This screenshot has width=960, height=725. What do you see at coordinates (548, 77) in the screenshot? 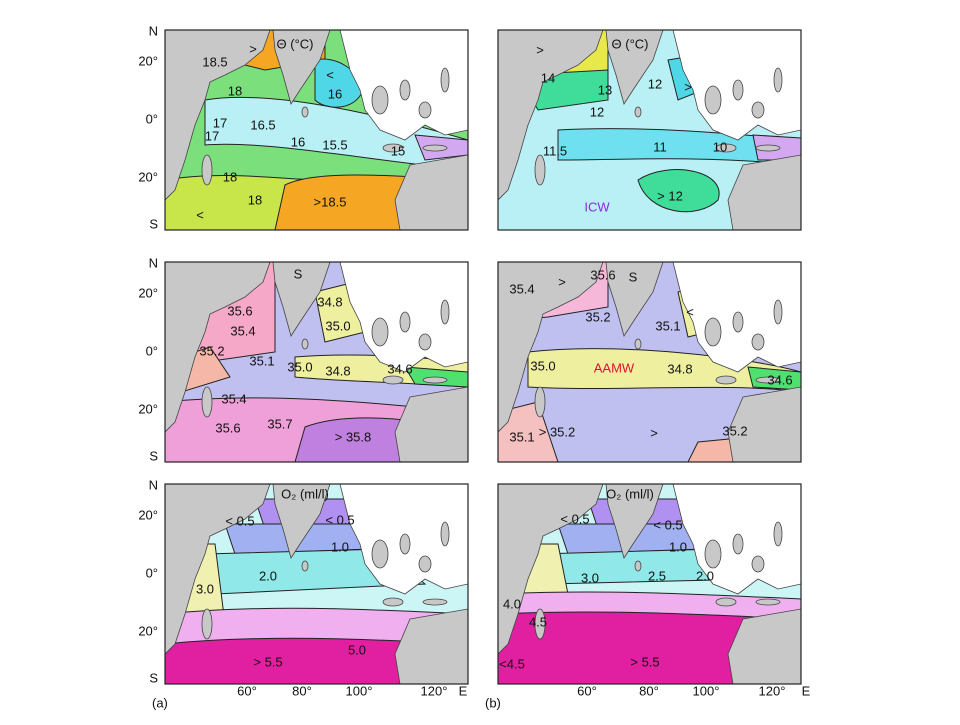
I see `contour-label: 14` at bounding box center [548, 77].